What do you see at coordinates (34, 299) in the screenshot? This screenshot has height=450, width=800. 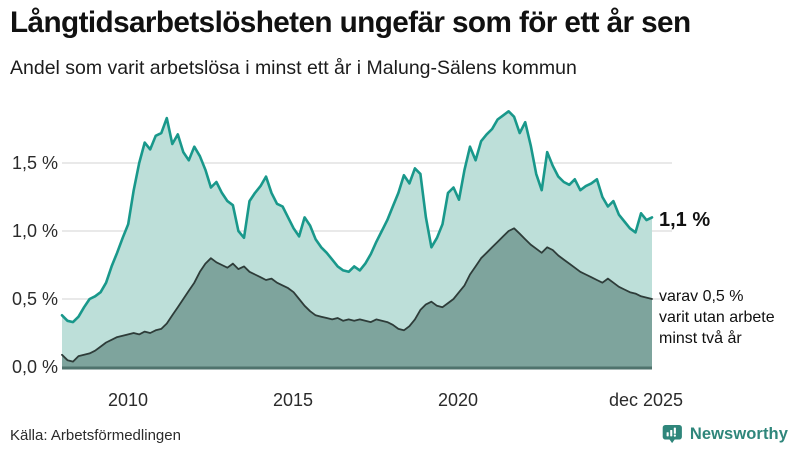 I see `y-tick-05: 0,5 %` at bounding box center [34, 299].